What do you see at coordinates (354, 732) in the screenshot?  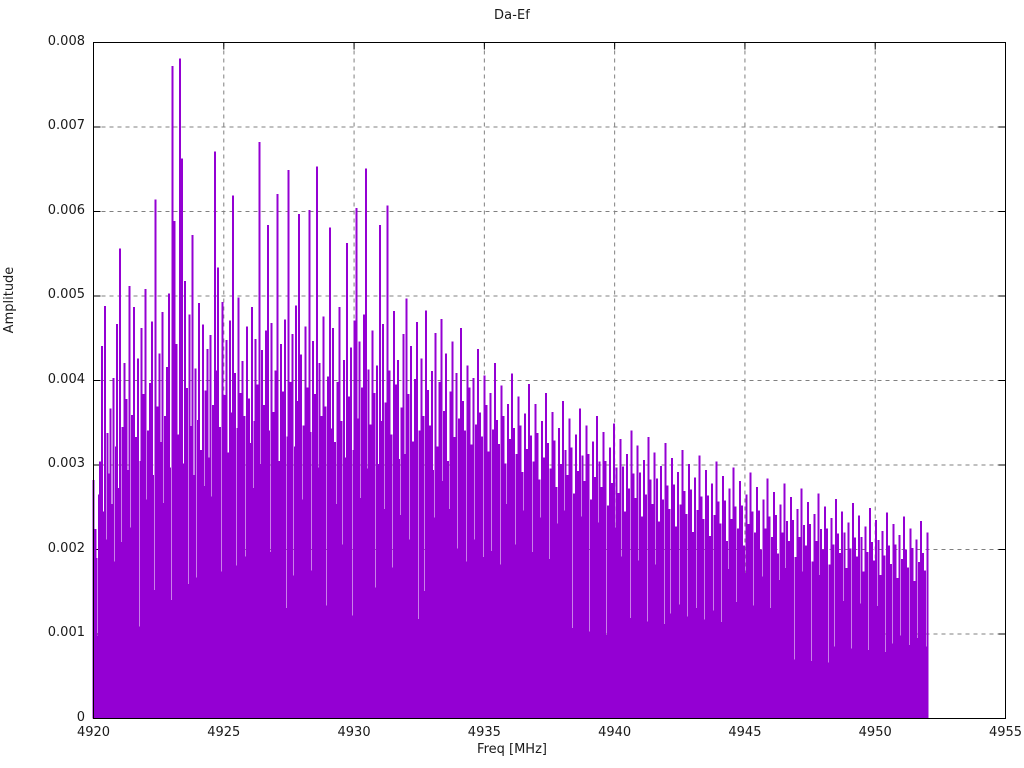 I see `x-tick-label: 4930` at bounding box center [354, 732].